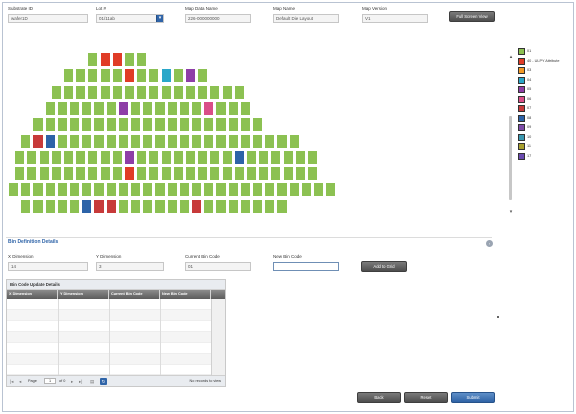 This screenshot has width=576, height=414. What do you see at coordinates (130, 18) in the screenshot?
I see `lot-select: 01/11ab ▾` at bounding box center [130, 18].